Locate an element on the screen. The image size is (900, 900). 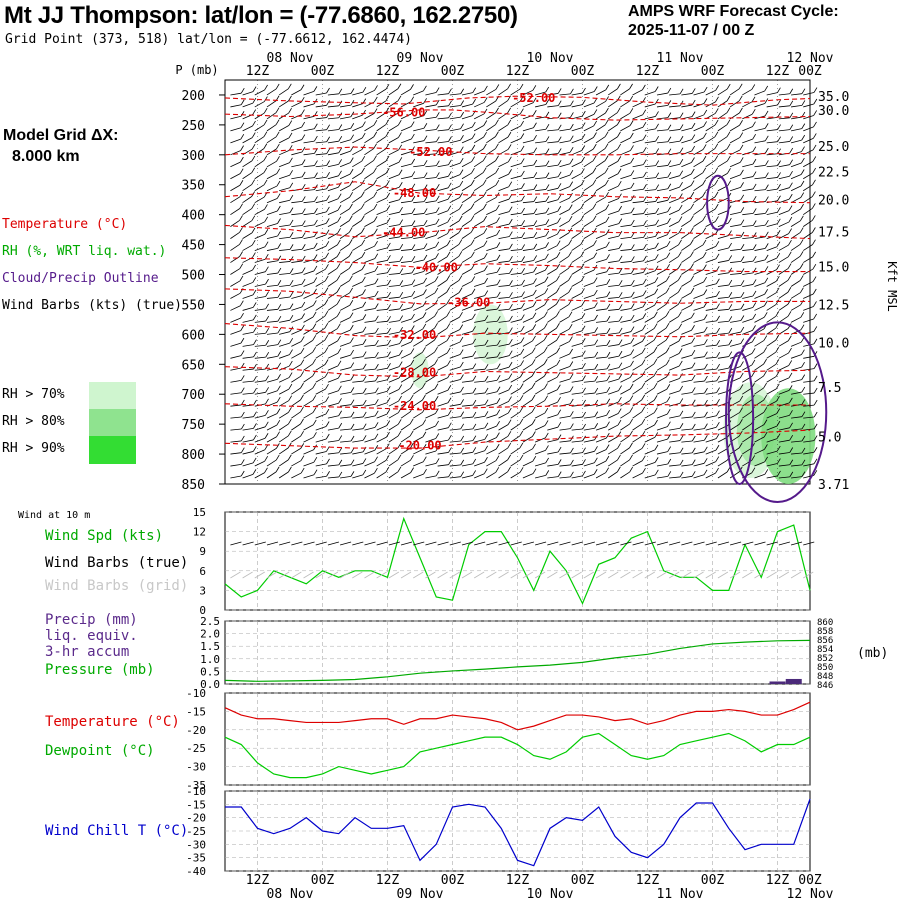
precip-accum-label: 3-hr accum is located at coordinates (87, 652).